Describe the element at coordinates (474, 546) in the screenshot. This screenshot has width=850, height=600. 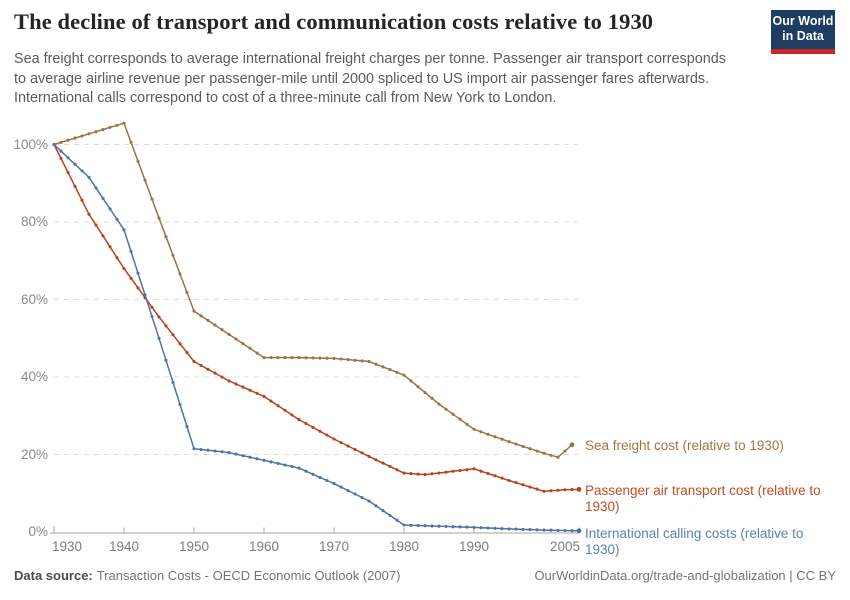
I see `x-tick-1990: 1990` at that location.